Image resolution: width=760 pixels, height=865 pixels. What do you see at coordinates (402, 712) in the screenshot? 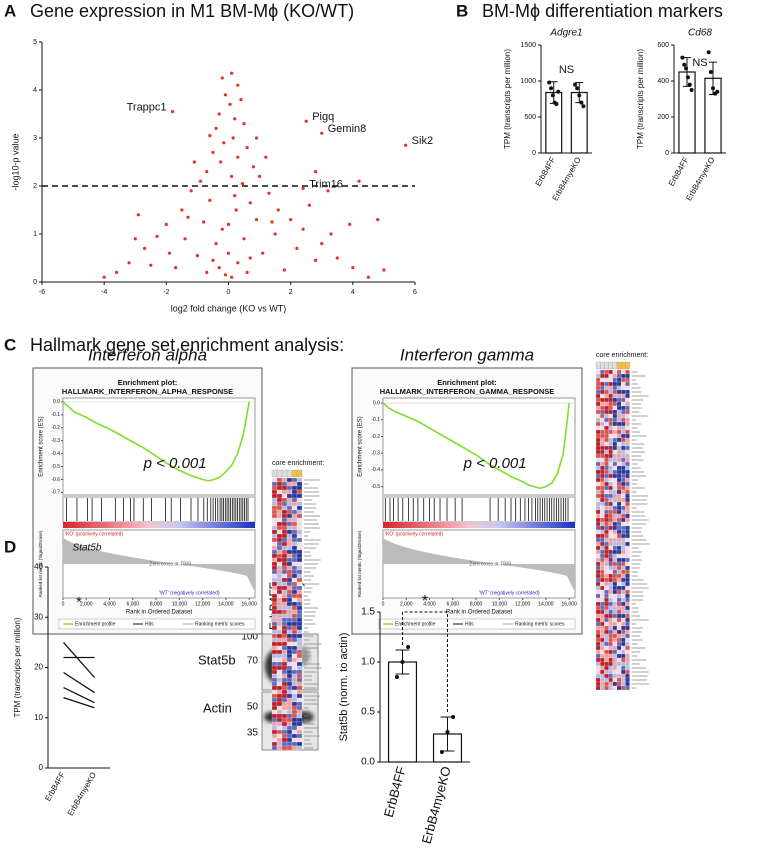
I see `bar` at bounding box center [402, 712].